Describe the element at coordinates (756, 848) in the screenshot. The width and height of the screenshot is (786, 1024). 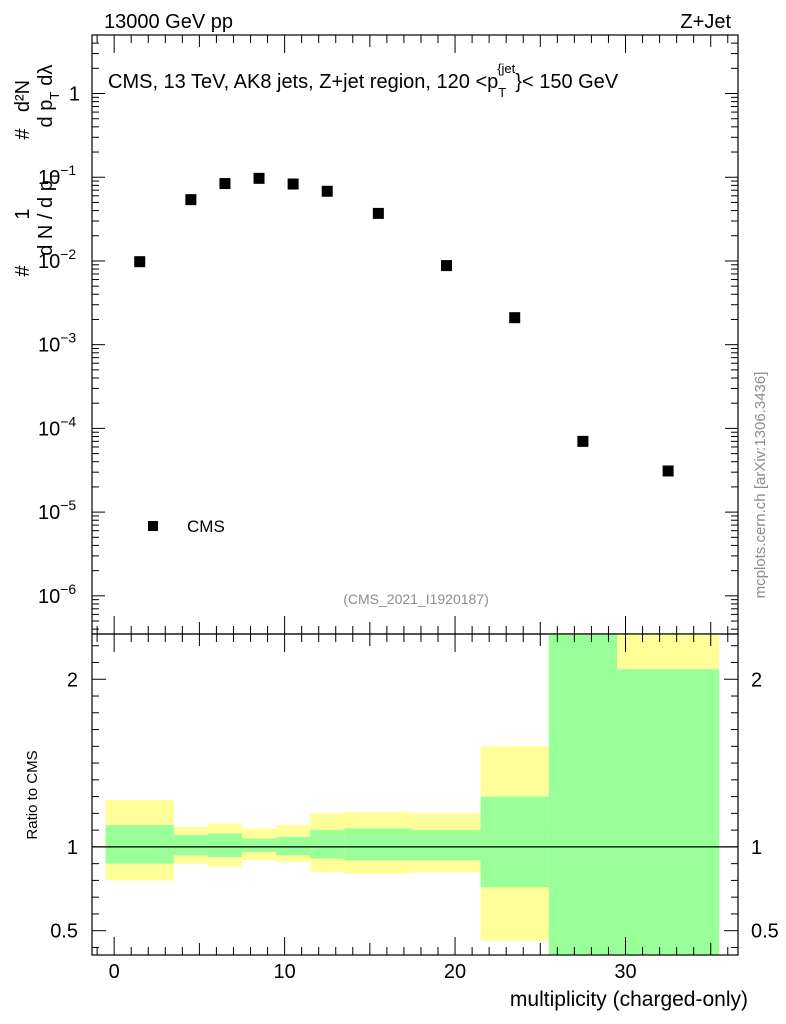
I see `ratio-tick-label-right: 1` at that location.